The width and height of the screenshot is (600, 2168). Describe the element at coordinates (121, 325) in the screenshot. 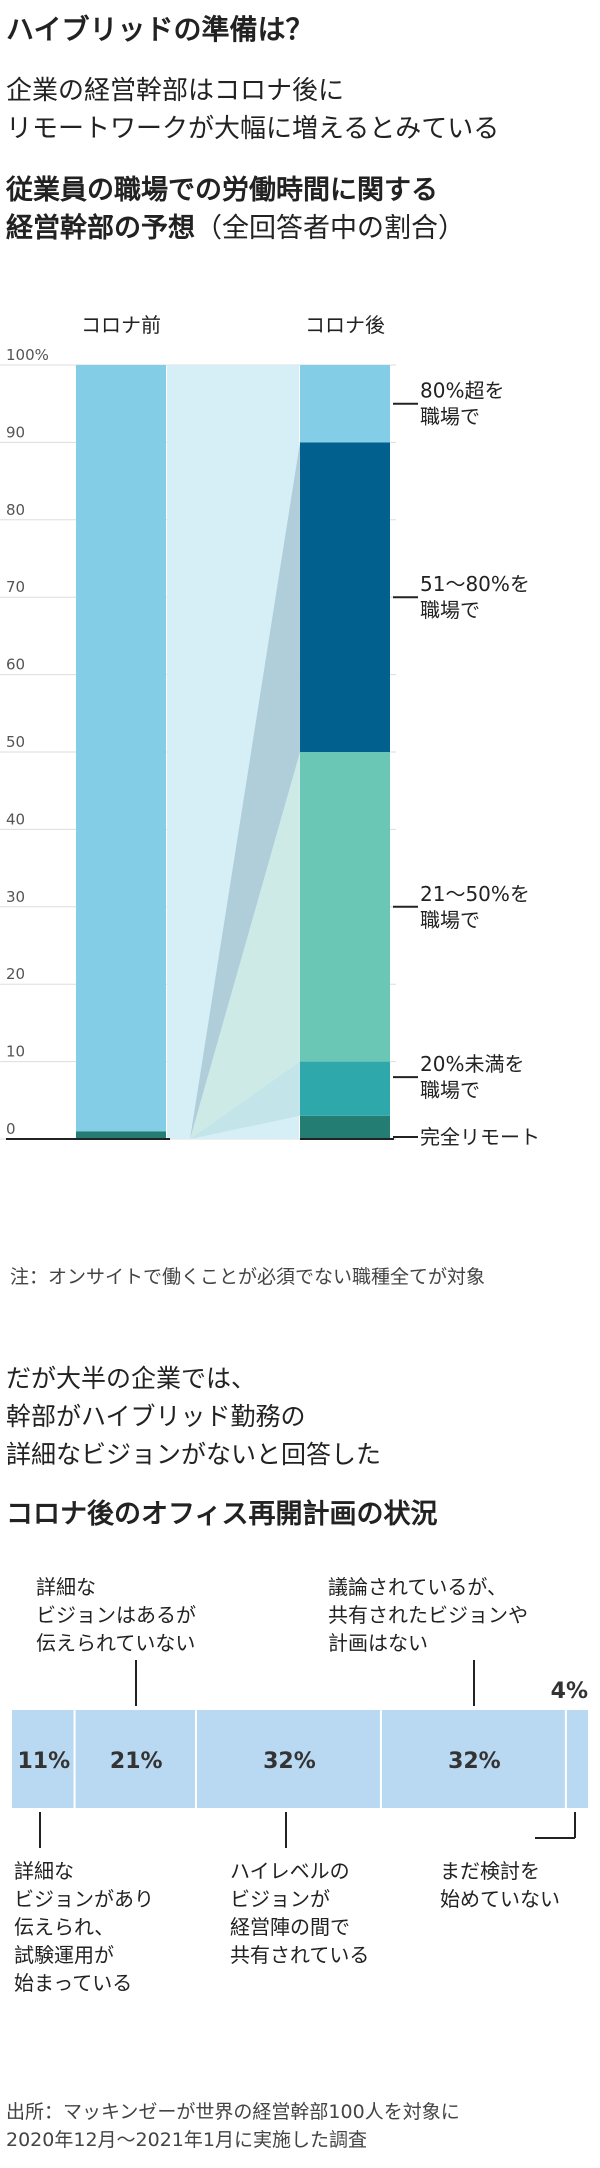

I see `category-label: コロナ前` at that location.